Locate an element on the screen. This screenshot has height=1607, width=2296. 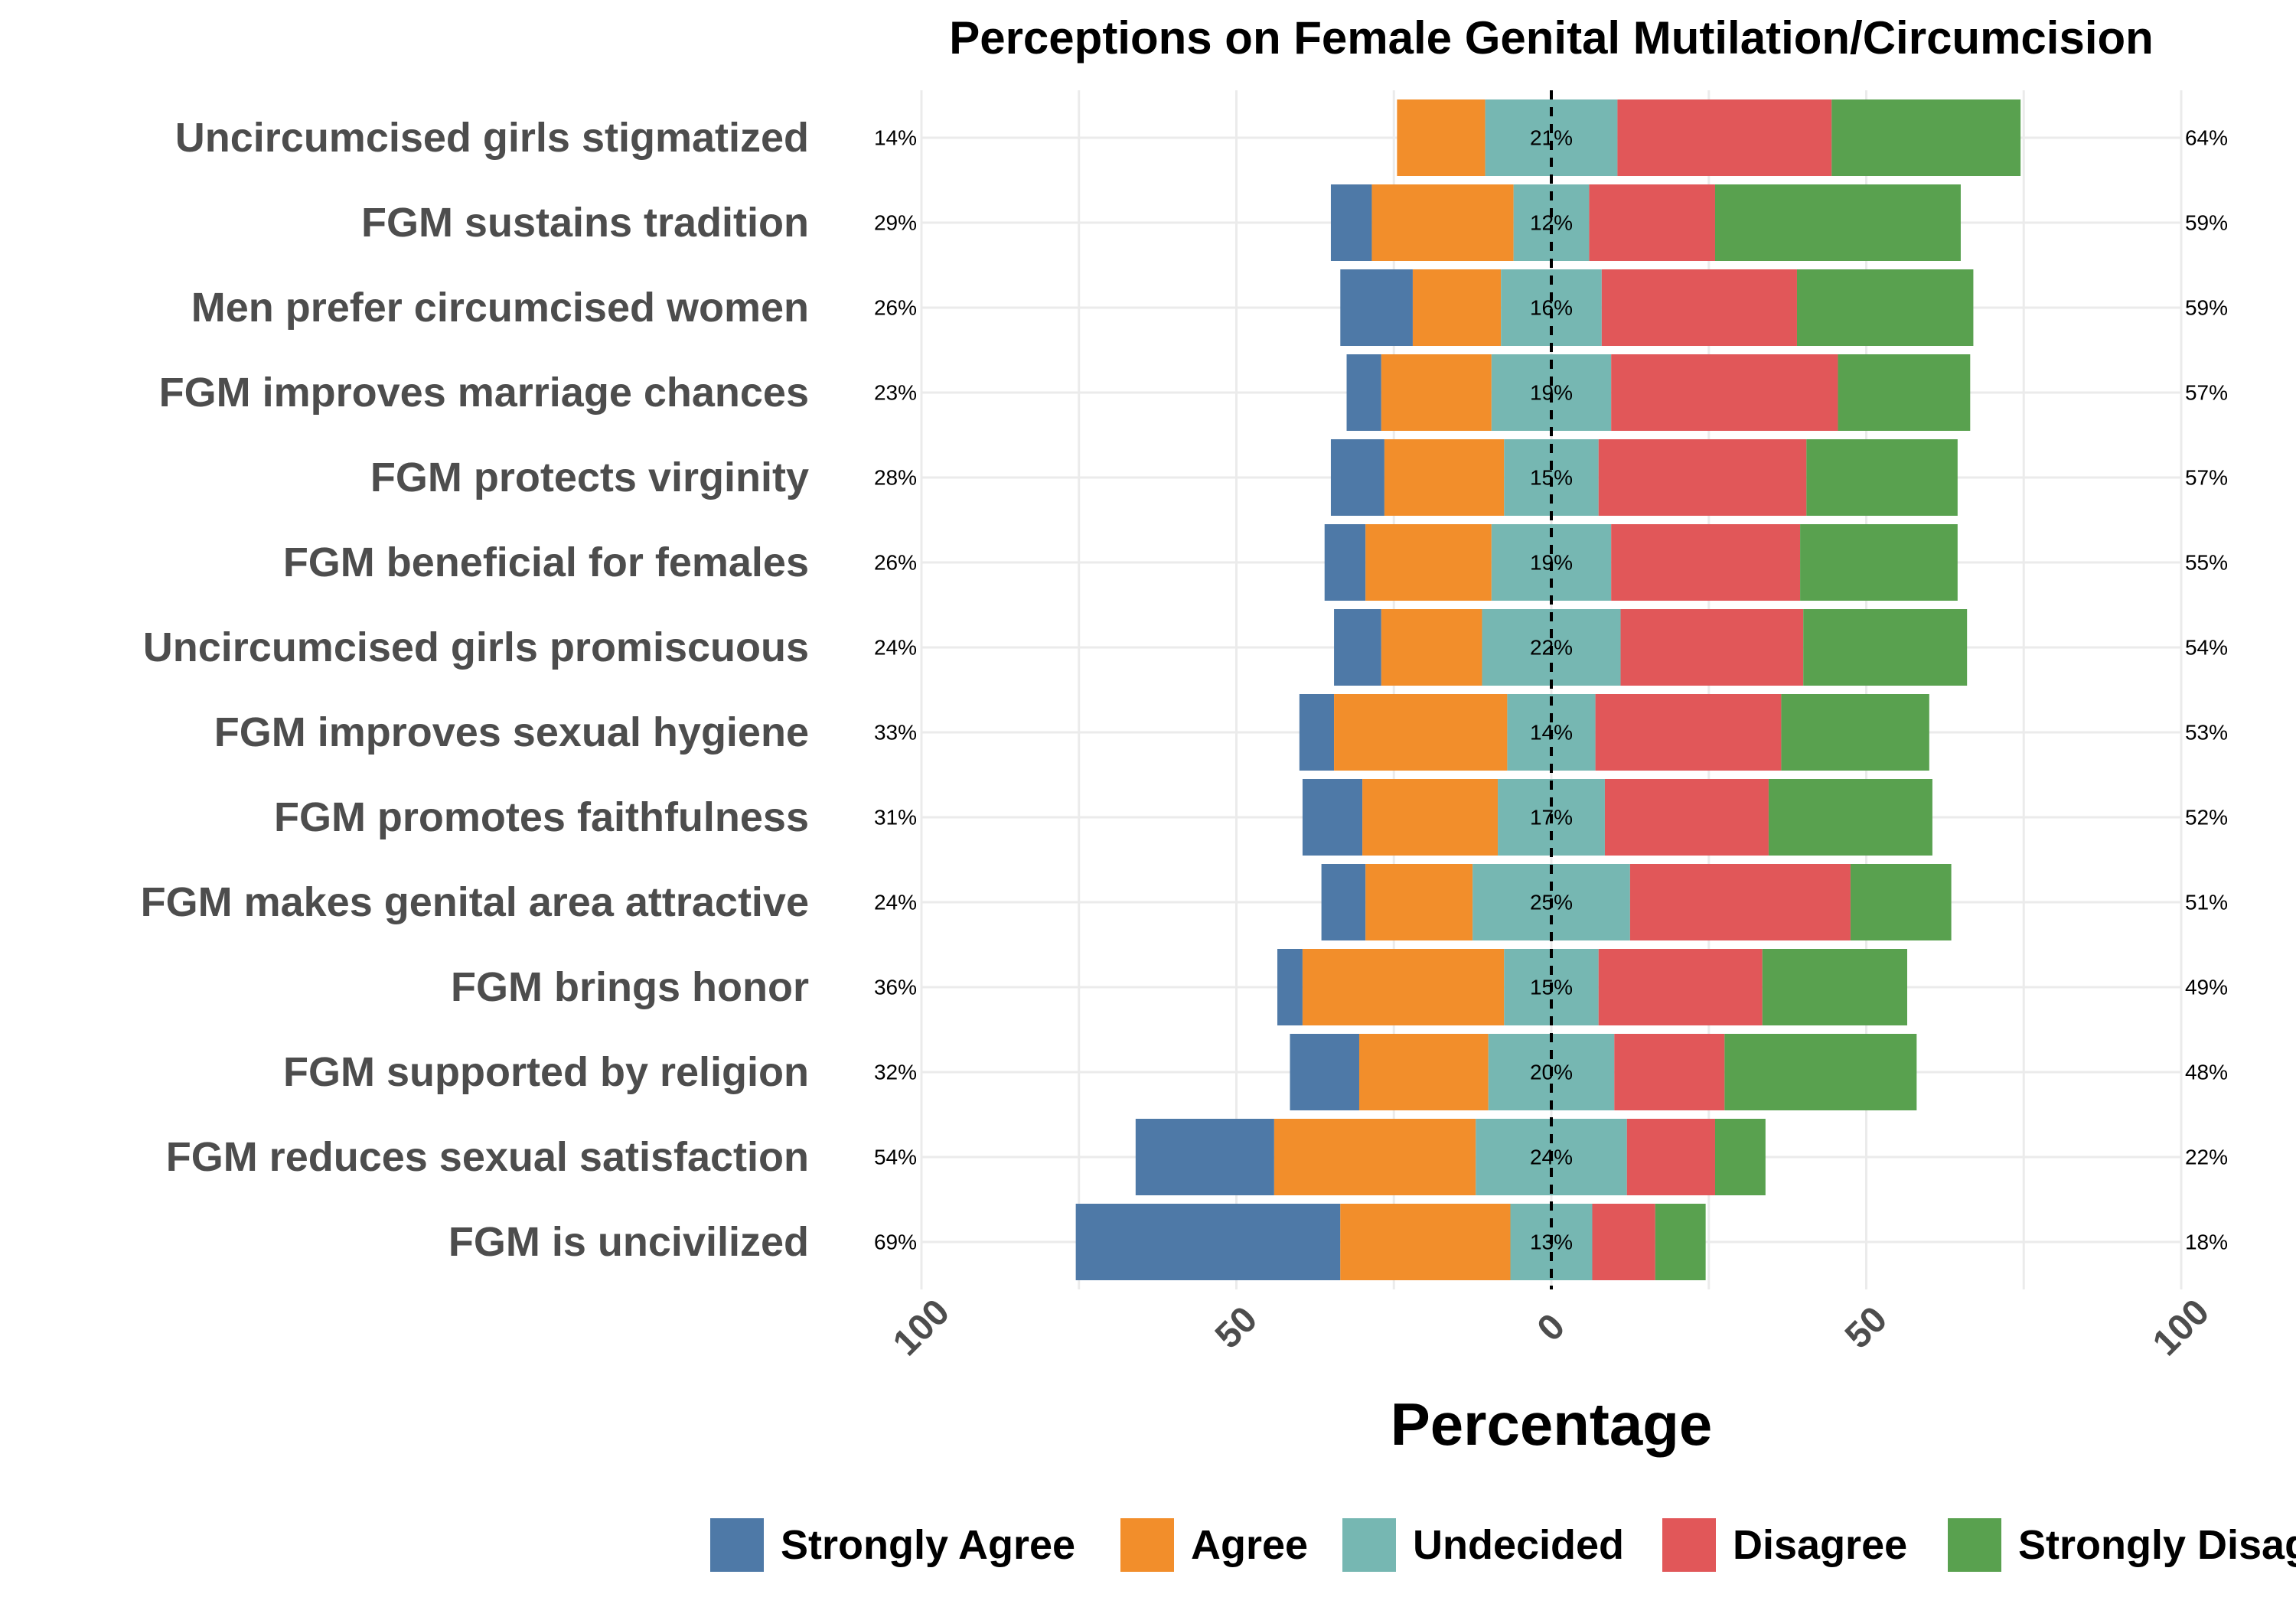
category-label: FGM beneficial for females is located at coordinates (546, 562).